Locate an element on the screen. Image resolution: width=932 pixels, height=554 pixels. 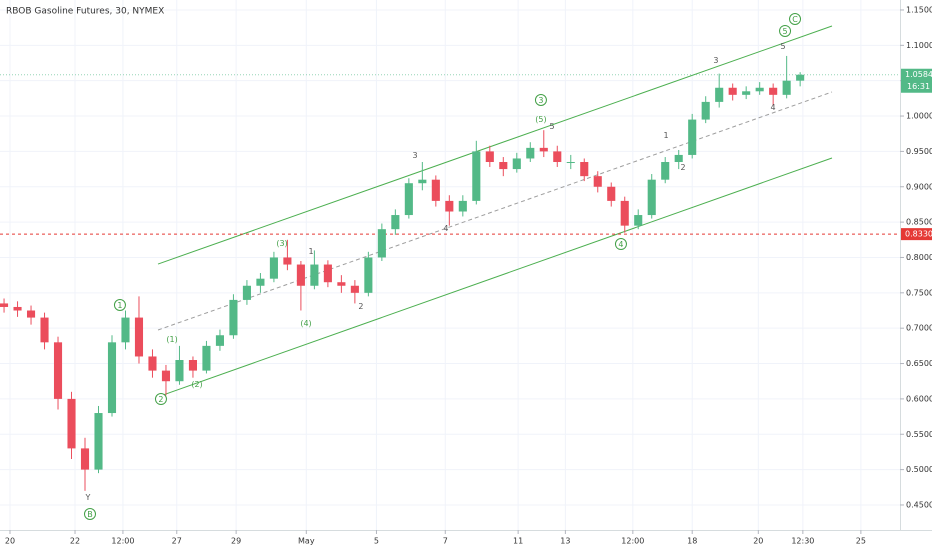
y-tick-label: 0.7500 is located at coordinates (919, 292).